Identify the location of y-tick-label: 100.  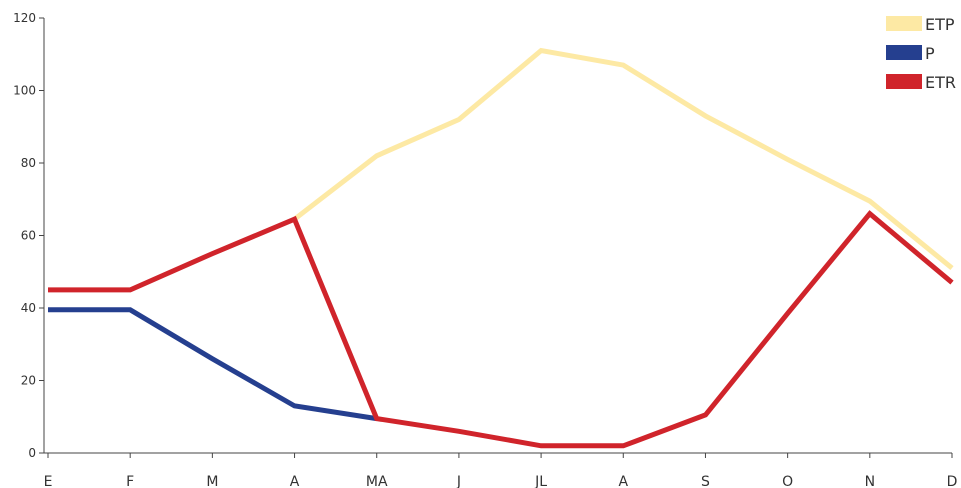
(24, 91).